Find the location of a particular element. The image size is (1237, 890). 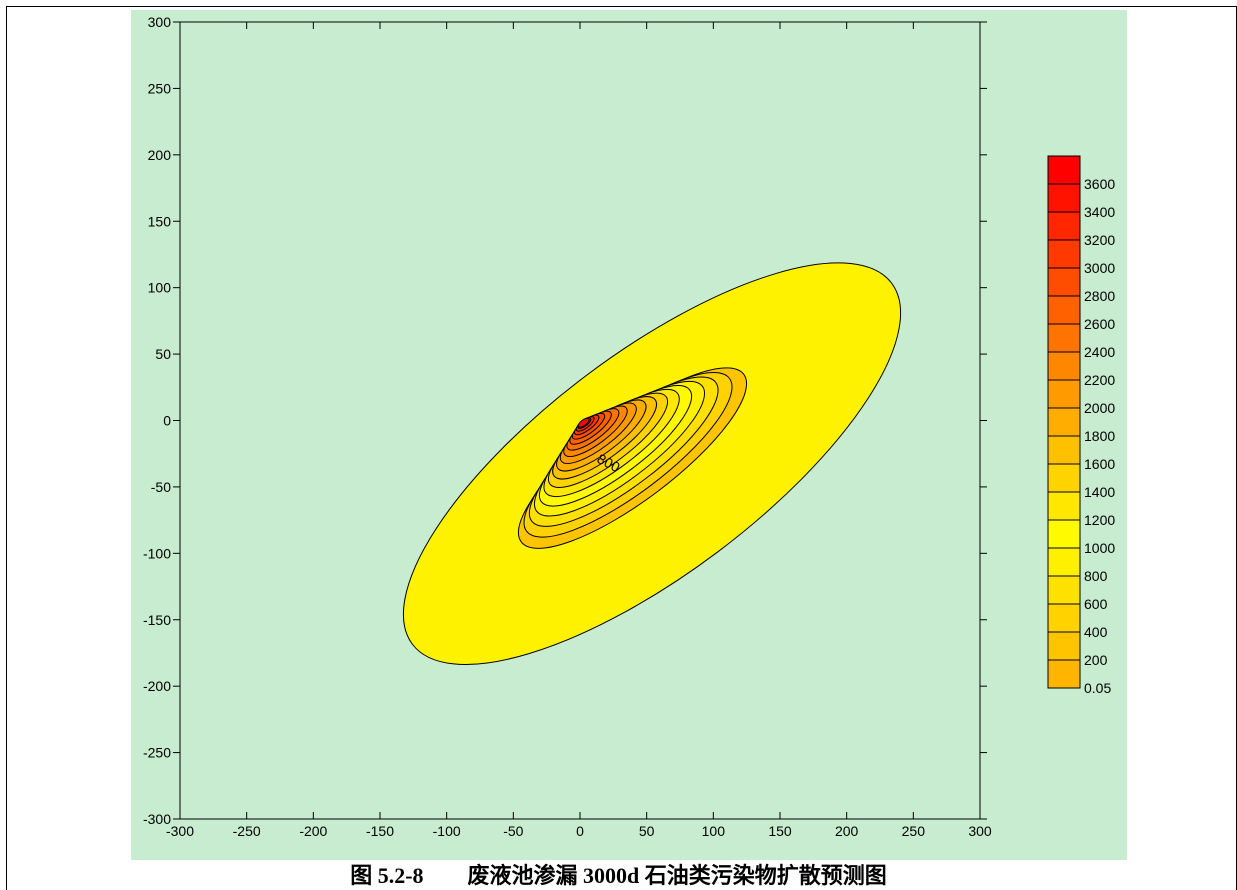

colorbar-label: 2800 is located at coordinates (1099, 296).